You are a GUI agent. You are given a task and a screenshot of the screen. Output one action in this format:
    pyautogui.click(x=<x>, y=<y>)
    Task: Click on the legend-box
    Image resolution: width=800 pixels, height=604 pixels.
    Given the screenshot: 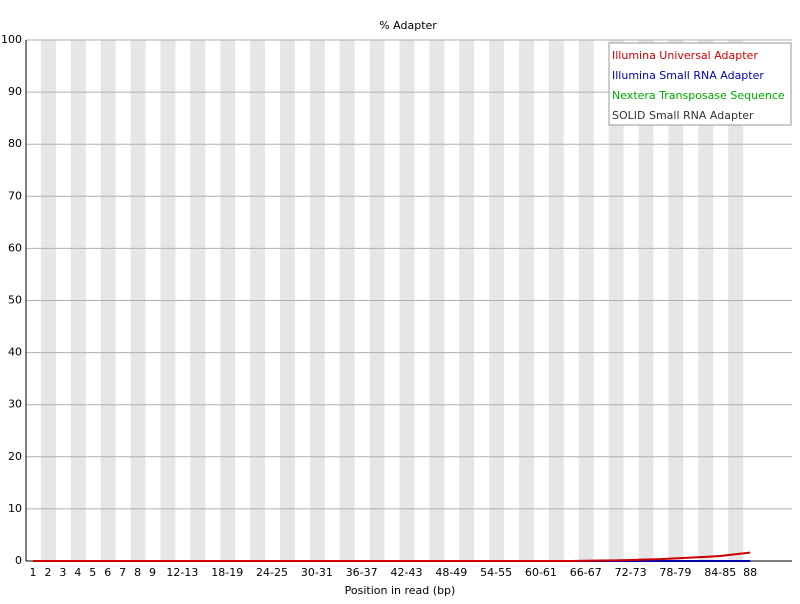 What is the action you would take?
    pyautogui.click(x=700, y=84)
    